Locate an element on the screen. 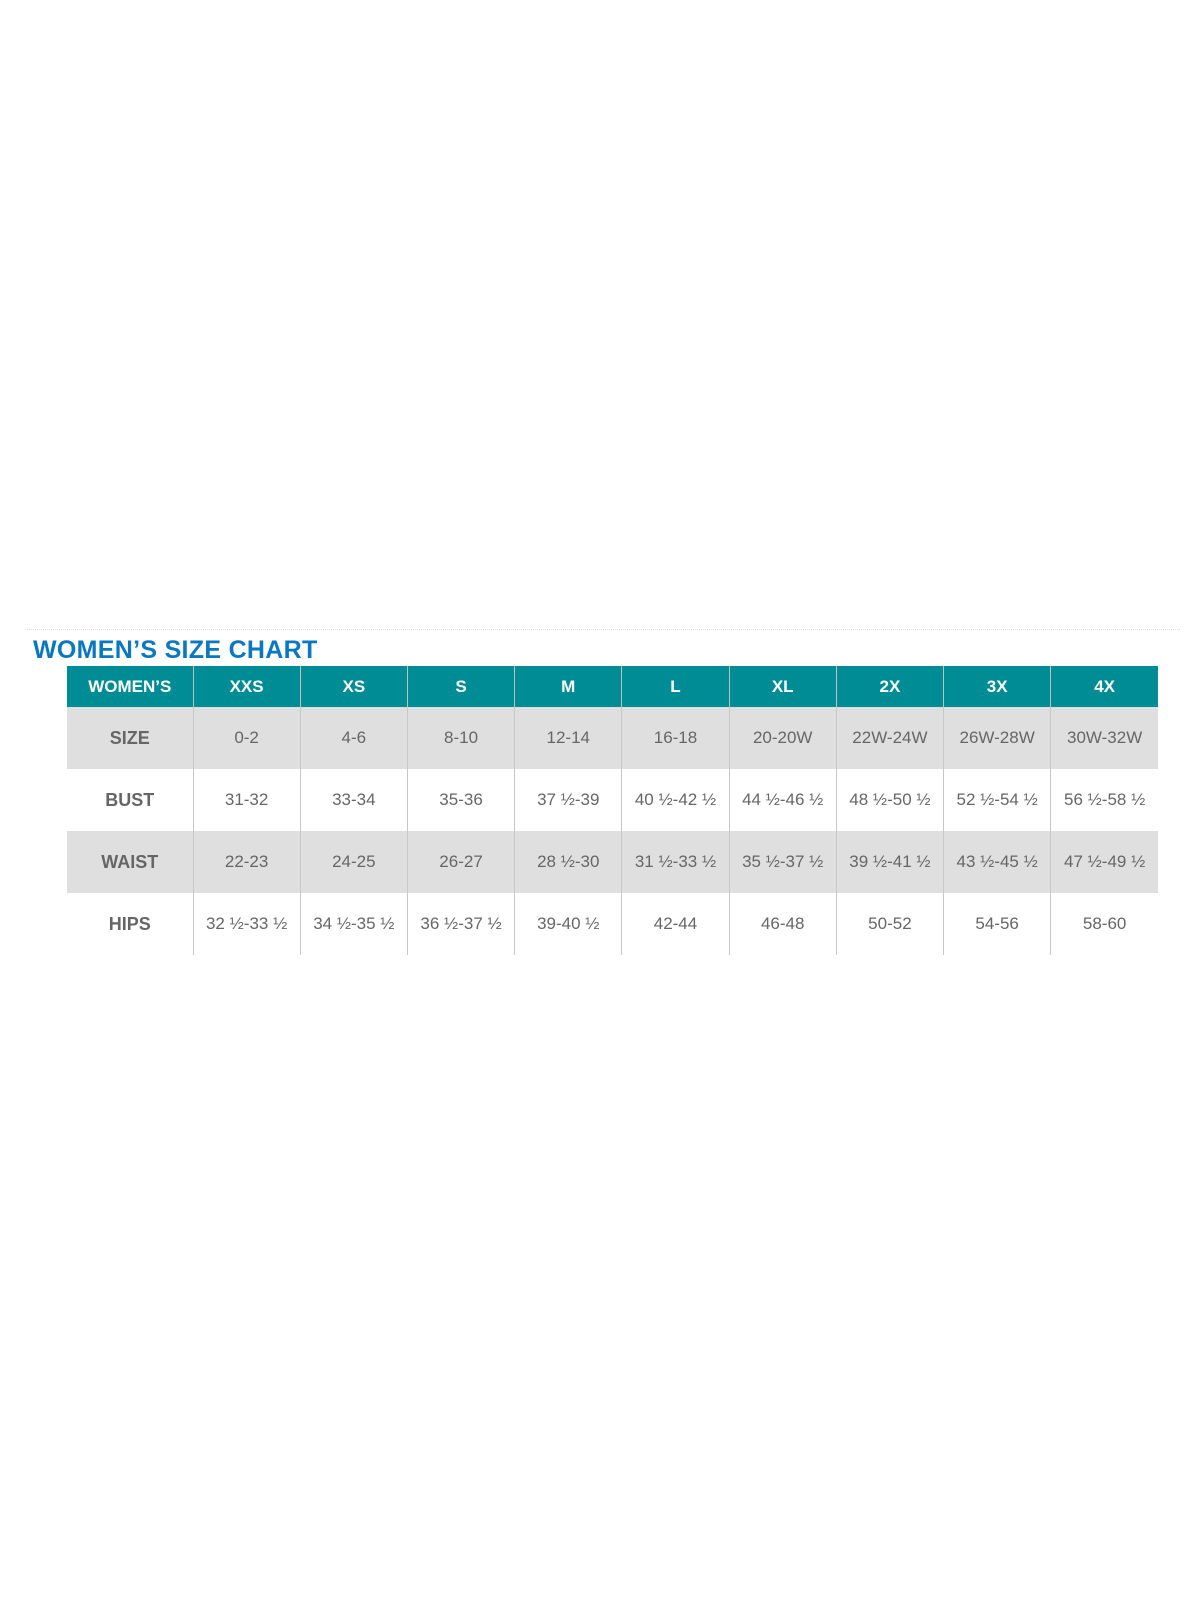  table-cell: 31-32 is located at coordinates (246, 800).